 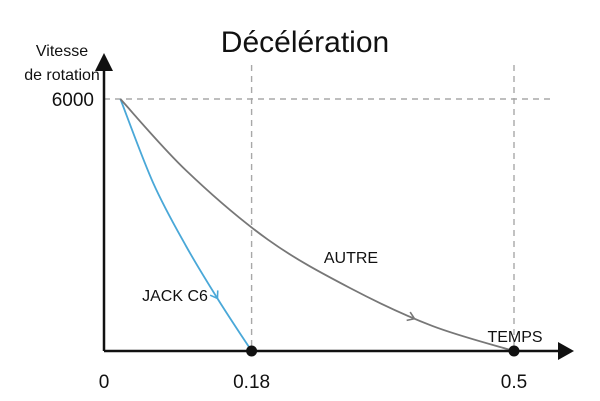 What do you see at coordinates (62, 75) in the screenshot?
I see `y-axis-label-line2: de rotation` at bounding box center [62, 75].